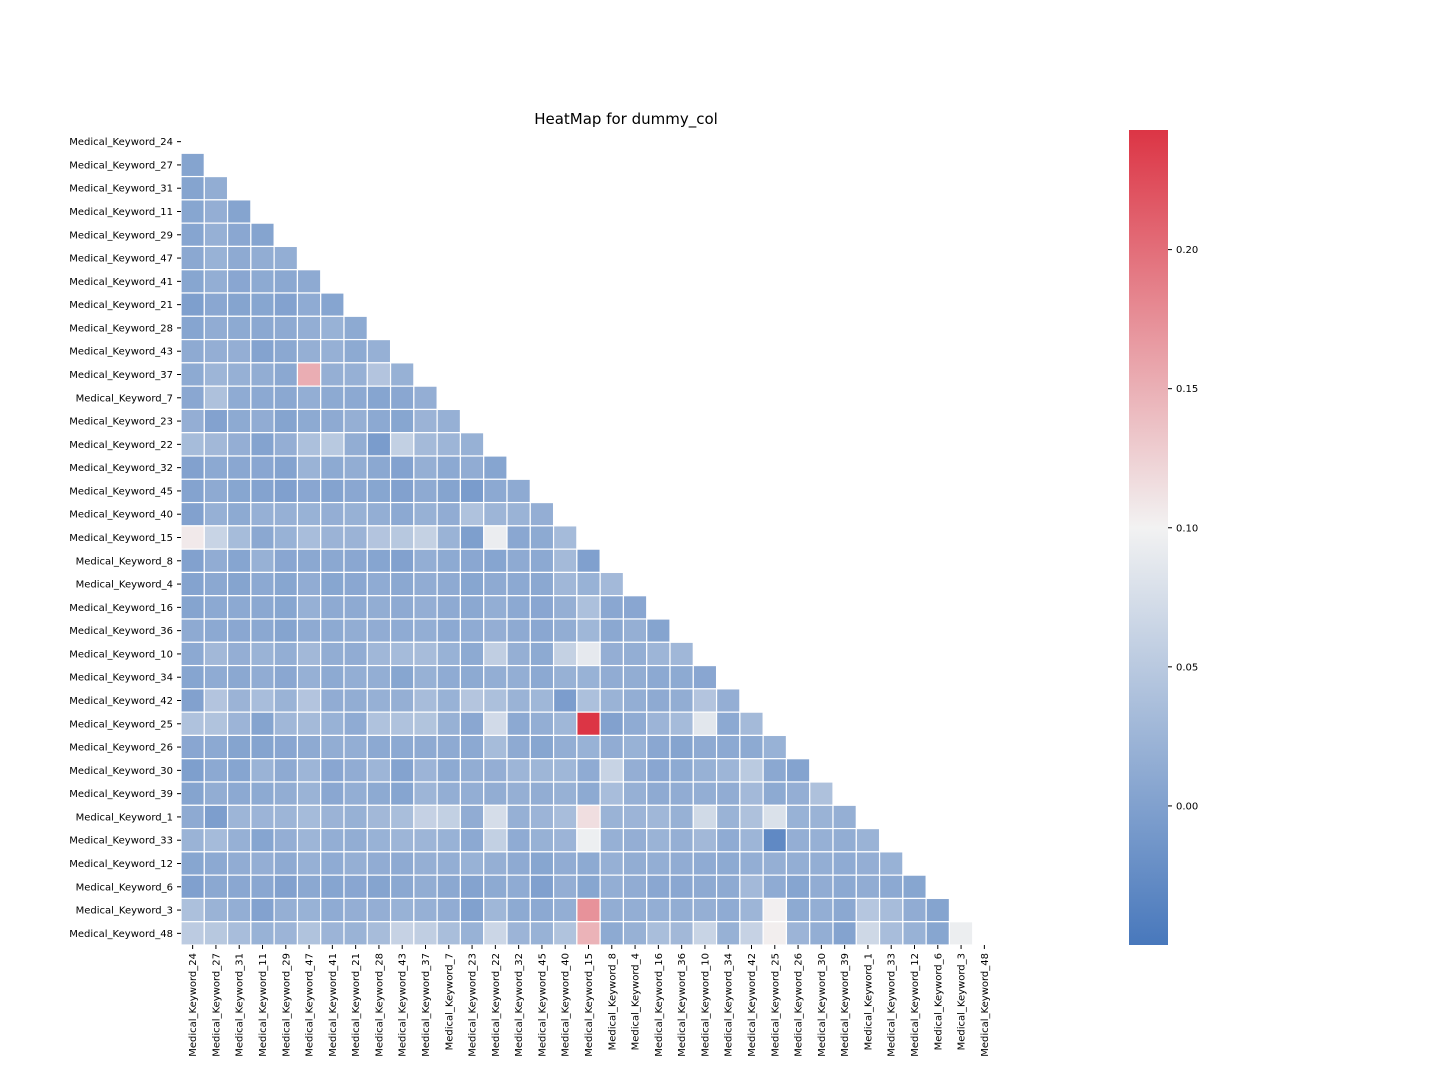 This screenshot has height=1084, width=1440. I want to click on y-tick-label: Medical_Keyword_31, so click(121, 189).